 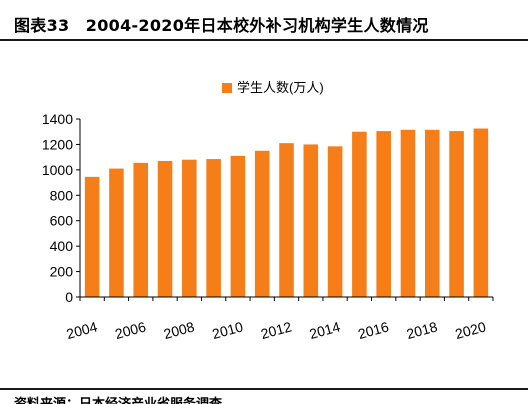 I want to click on bar-2011, so click(x=262, y=223).